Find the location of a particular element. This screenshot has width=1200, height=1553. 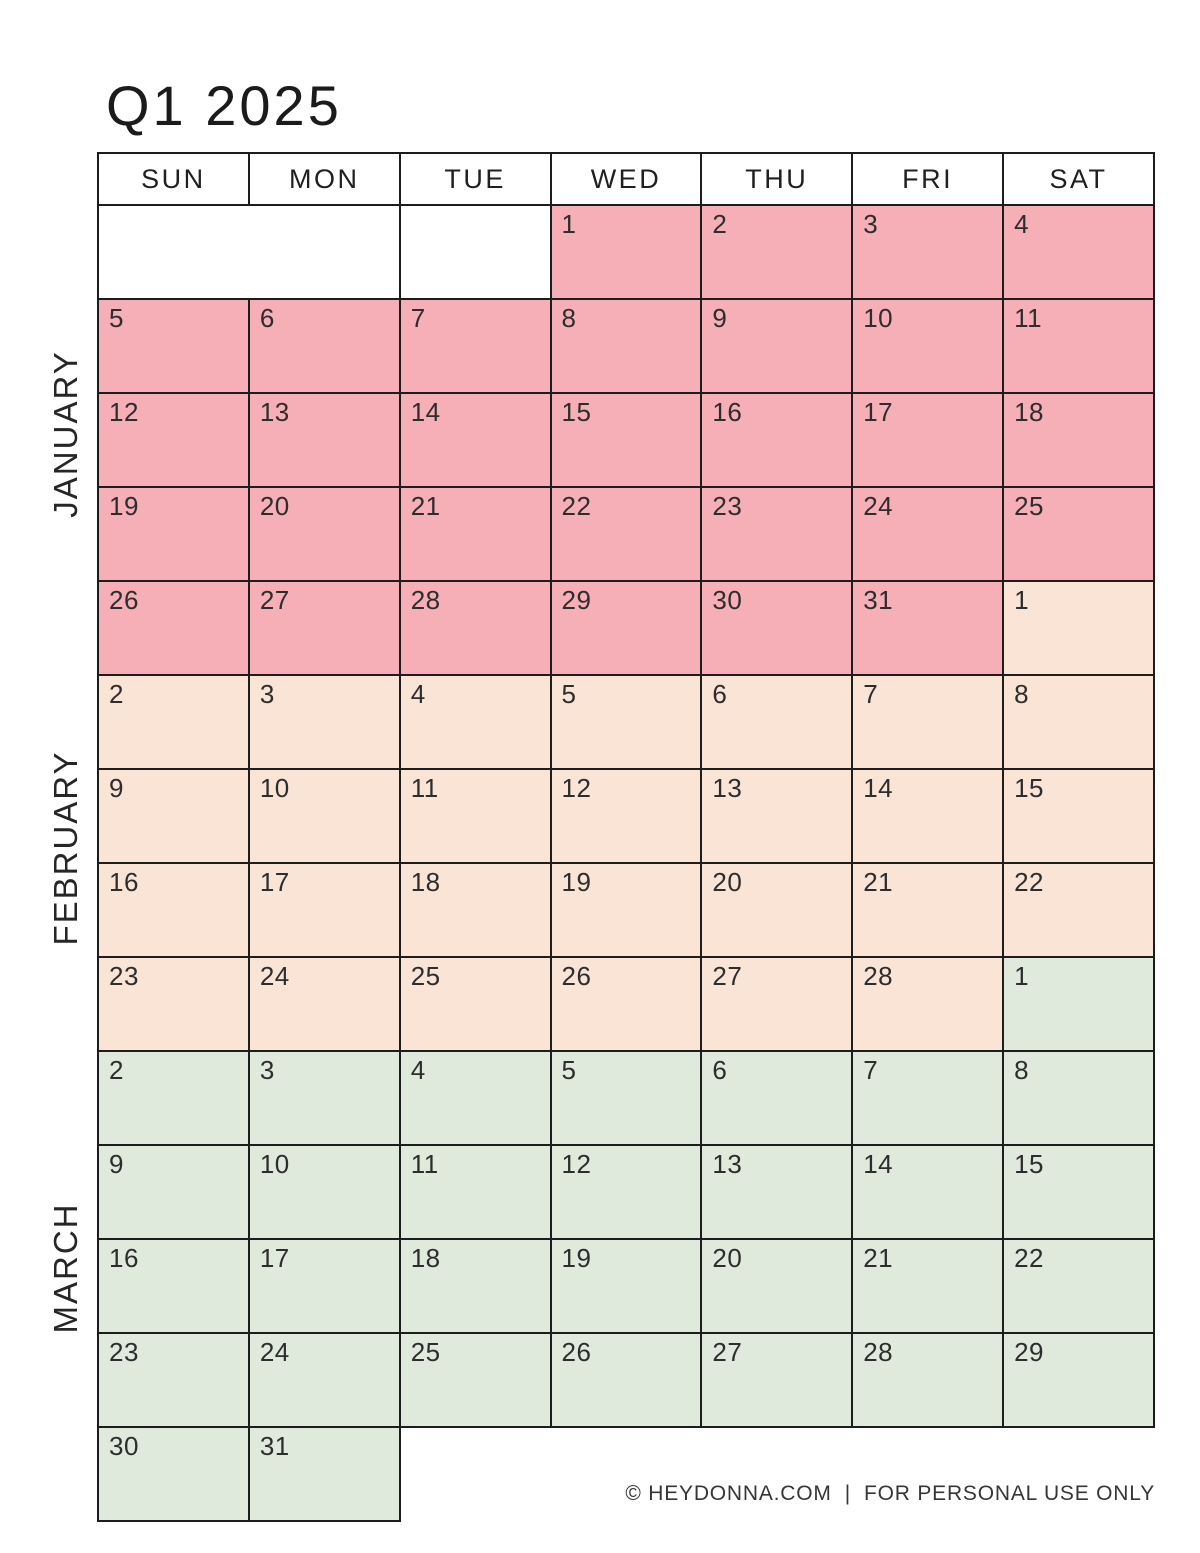

weekday-header-wed: WED is located at coordinates (626, 179).